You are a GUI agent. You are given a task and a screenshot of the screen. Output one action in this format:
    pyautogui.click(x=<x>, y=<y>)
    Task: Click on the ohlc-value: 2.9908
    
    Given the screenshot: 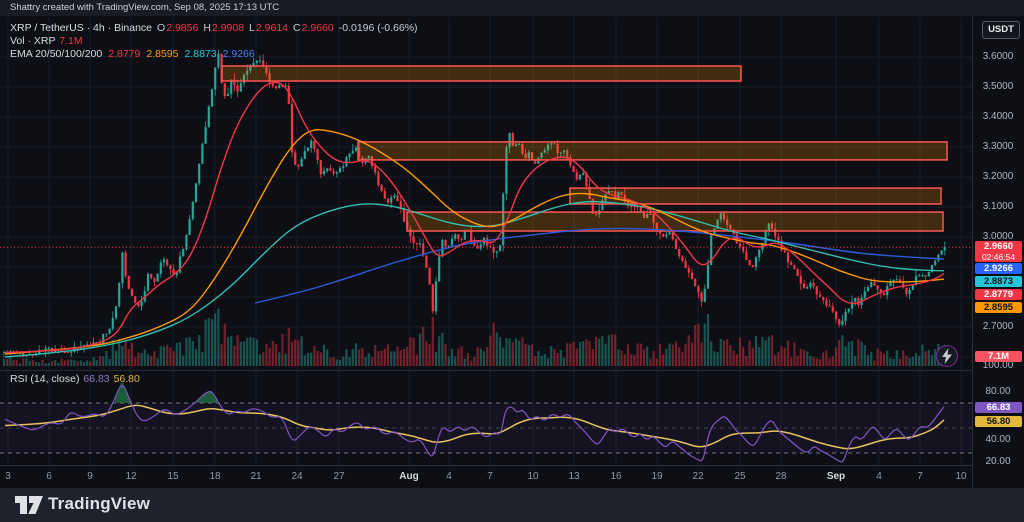 What is the action you would take?
    pyautogui.click(x=228, y=28)
    